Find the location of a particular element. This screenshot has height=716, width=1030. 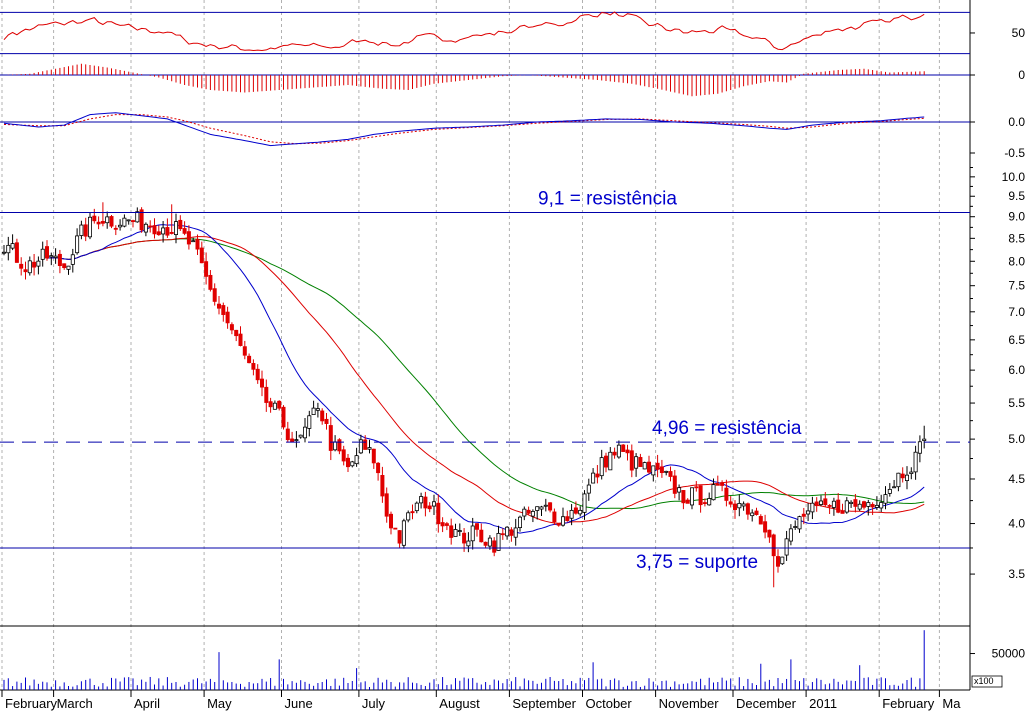

month-label: August is located at coordinates (459, 703).